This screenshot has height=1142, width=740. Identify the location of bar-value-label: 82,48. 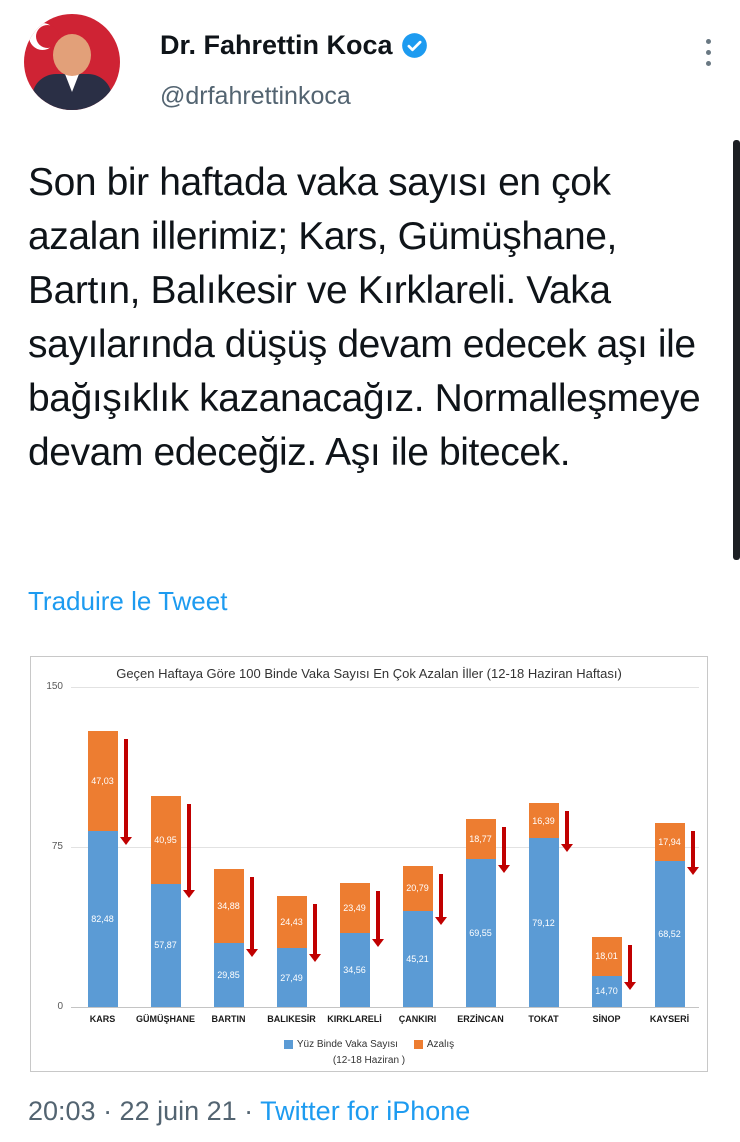
(102, 919).